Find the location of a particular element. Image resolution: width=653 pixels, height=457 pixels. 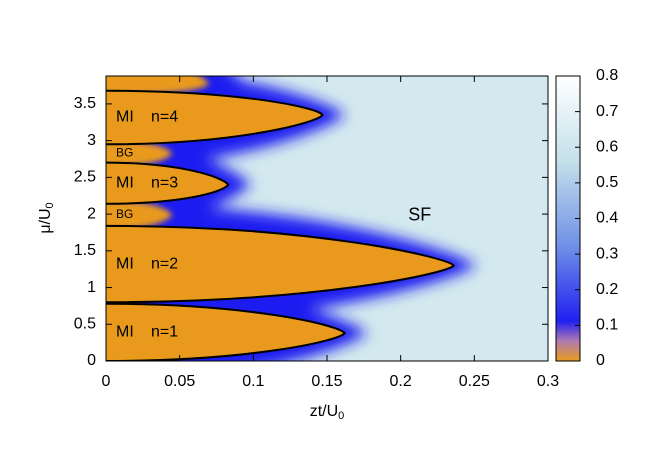

y-tick-label: 3.5 is located at coordinates (85, 103).